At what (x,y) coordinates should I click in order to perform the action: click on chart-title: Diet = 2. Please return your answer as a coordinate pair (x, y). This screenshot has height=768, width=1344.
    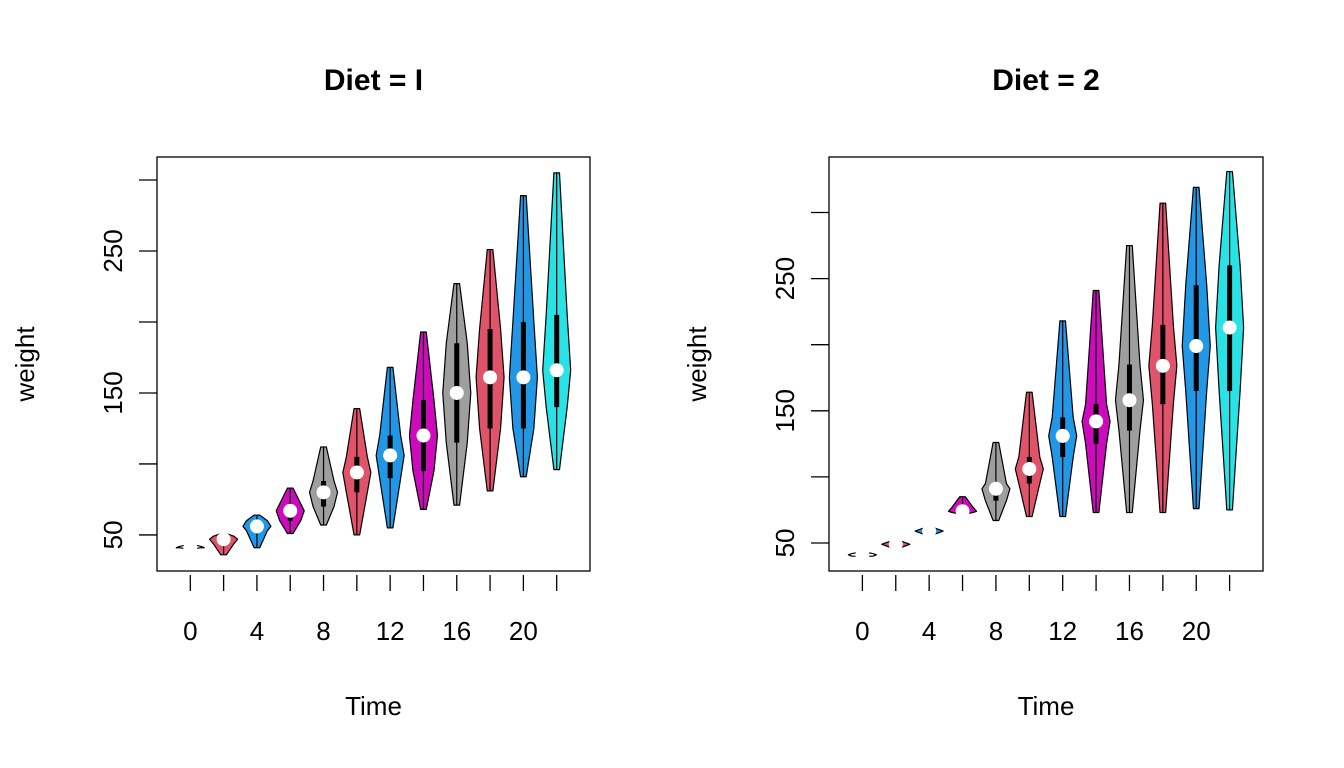
    Looking at the image, I should click on (1046, 80).